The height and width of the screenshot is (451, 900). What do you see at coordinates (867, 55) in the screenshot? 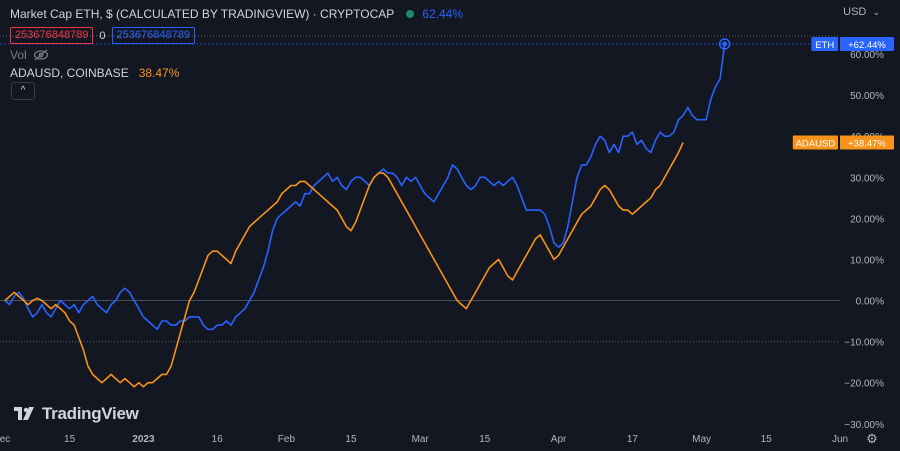
I see `y-tick-label: 60.00%` at bounding box center [867, 55].